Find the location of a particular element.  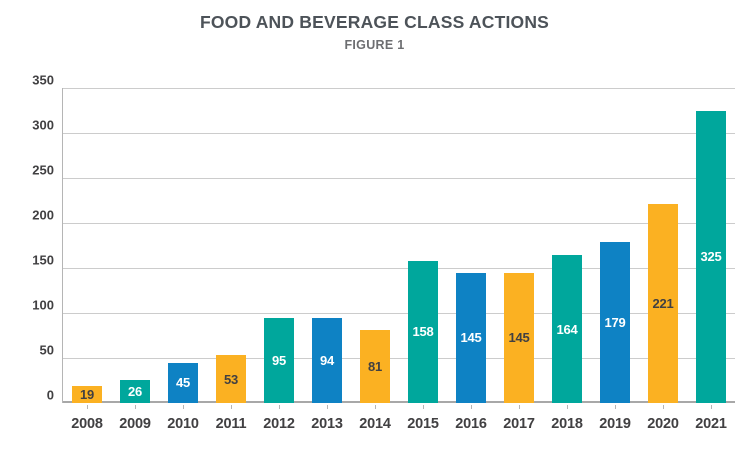

bar: 158 is located at coordinates (423, 331).